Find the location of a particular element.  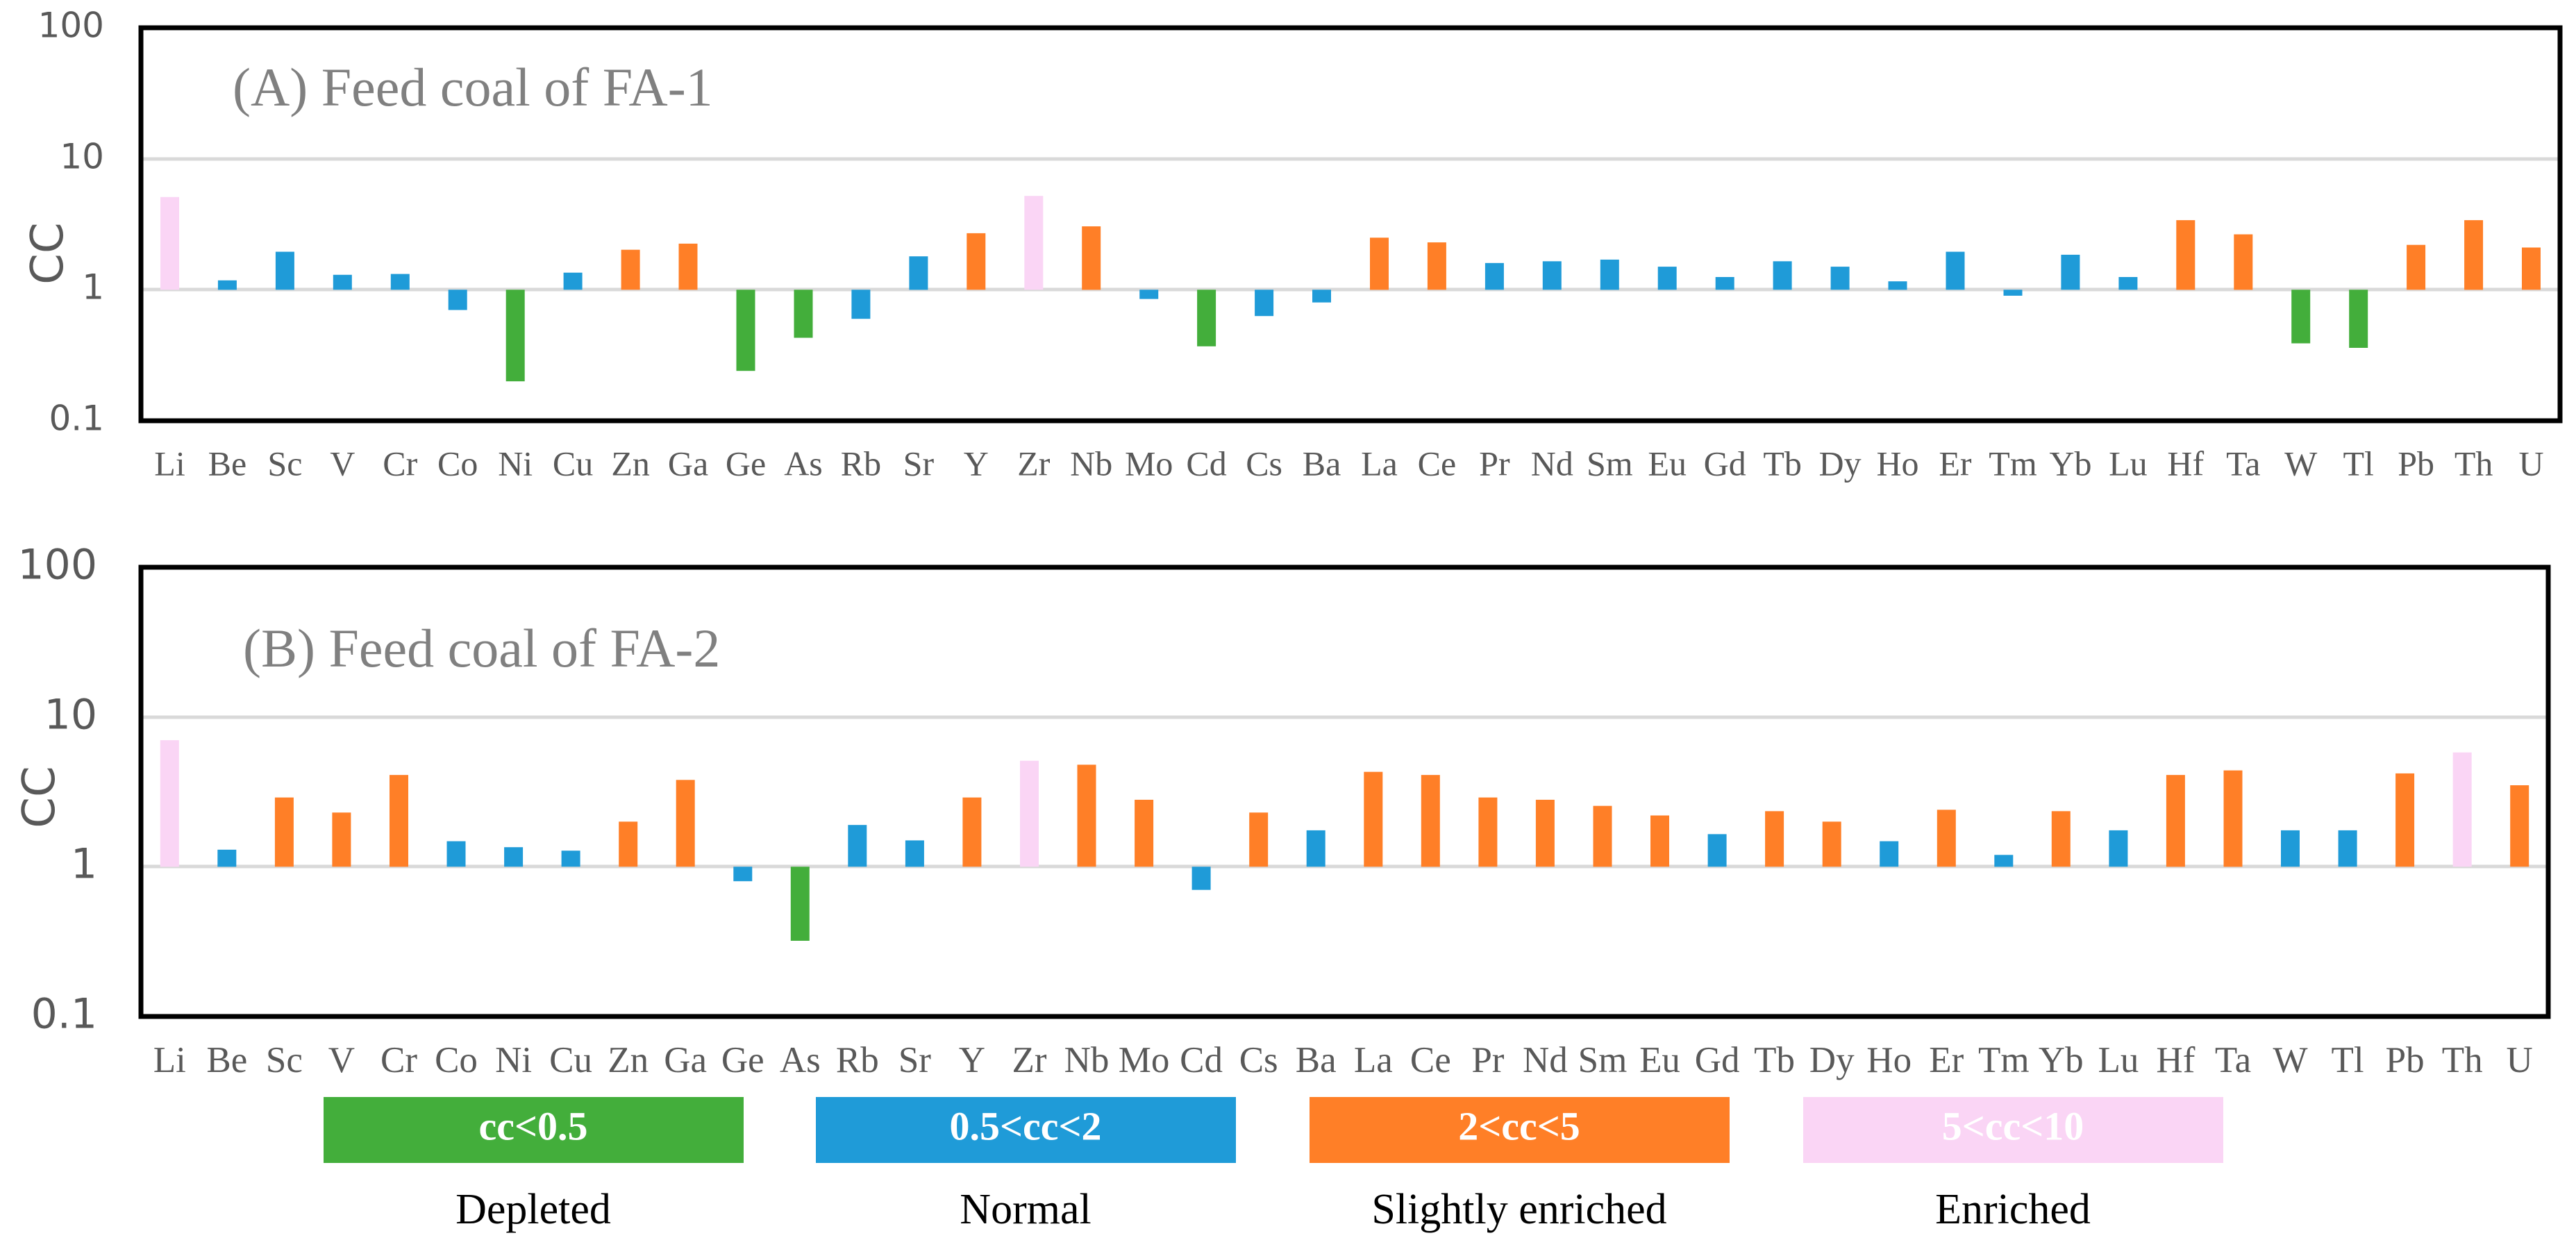

legend-caption-normal: Normal is located at coordinates (1025, 1209).